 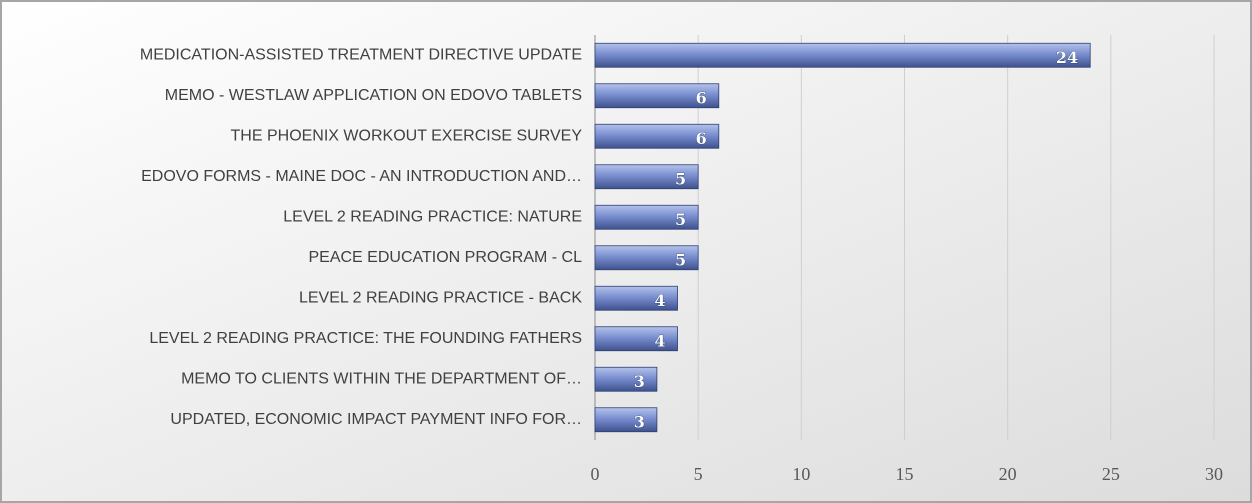 I want to click on x-tick-label: 25, so click(x=1111, y=474).